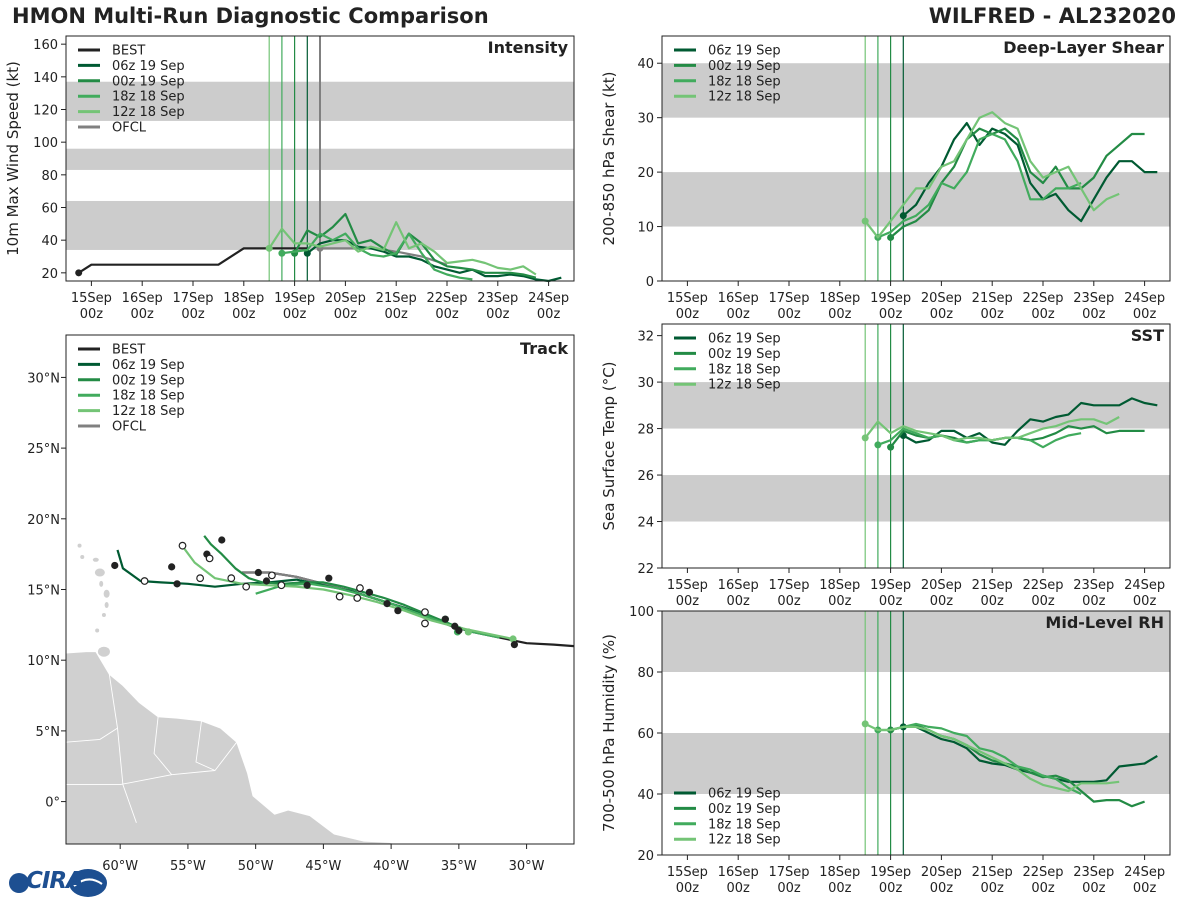 This screenshot has height=900, width=1200. Describe the element at coordinates (890, 298) in the screenshot. I see `shear-xtick-day: 19Sep` at that location.